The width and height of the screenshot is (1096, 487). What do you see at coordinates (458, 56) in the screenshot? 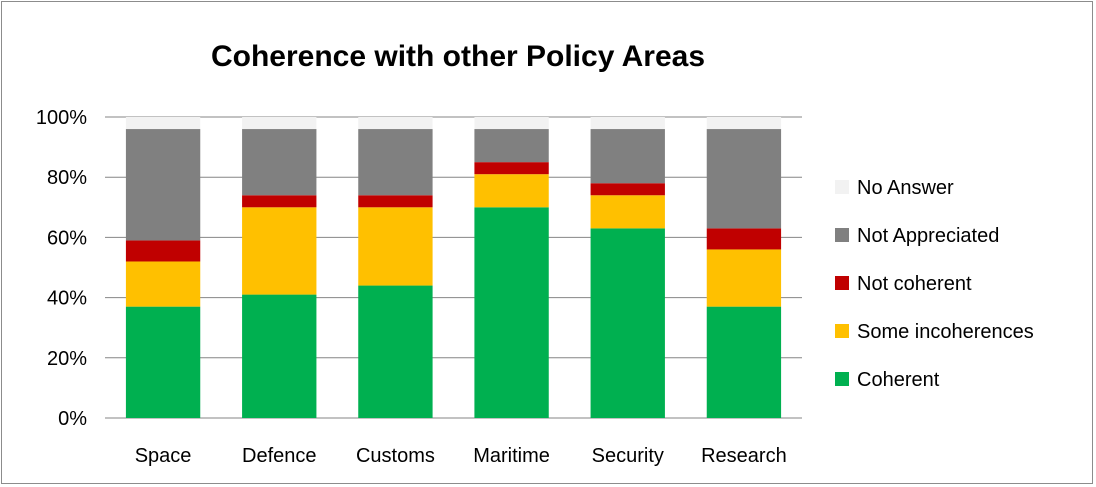
I see `chart-title: Coherence with other Policy Areas` at bounding box center [458, 56].